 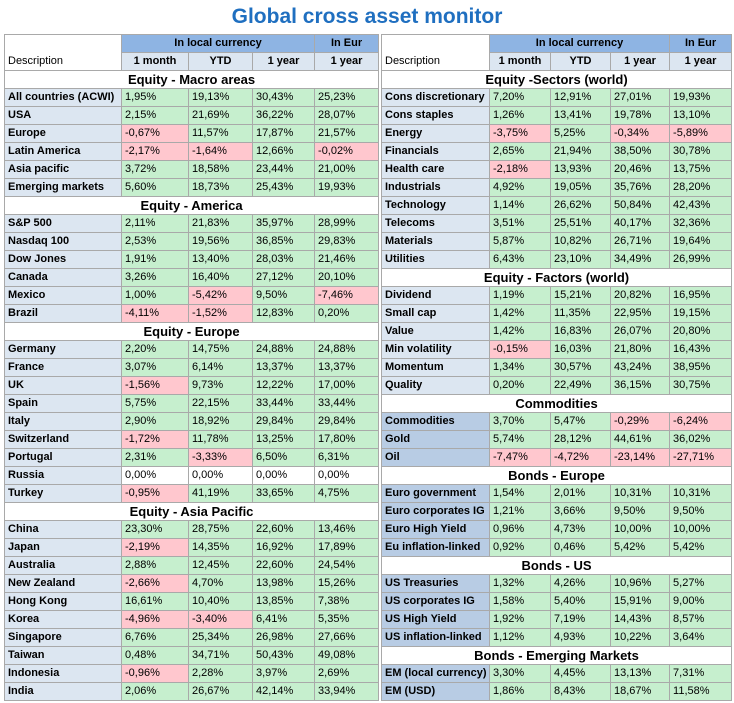 What do you see at coordinates (557, 637) in the screenshot?
I see `table-row: US inflation-linked 1,12% 4,93% 10,22% 3,64%` at bounding box center [557, 637].